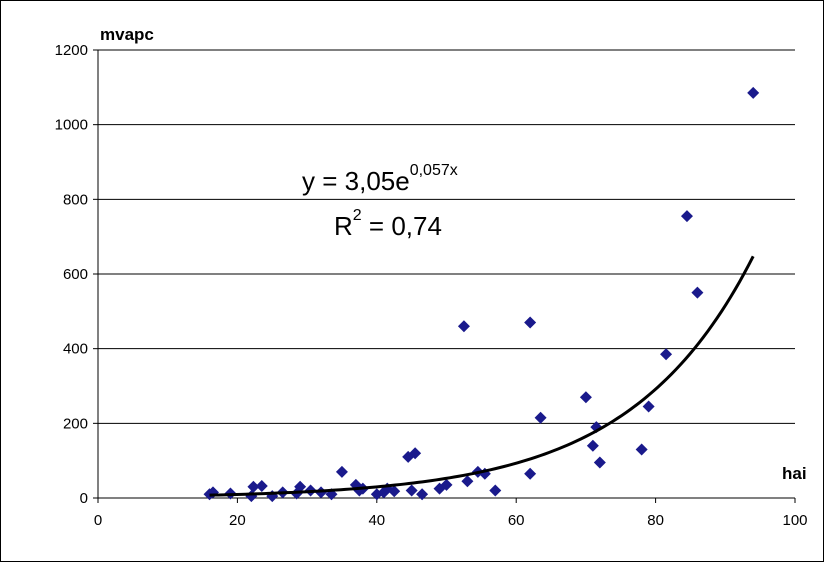  What do you see at coordinates (71, 50) in the screenshot?
I see `y-tick-label-1200: 1200` at bounding box center [71, 50].